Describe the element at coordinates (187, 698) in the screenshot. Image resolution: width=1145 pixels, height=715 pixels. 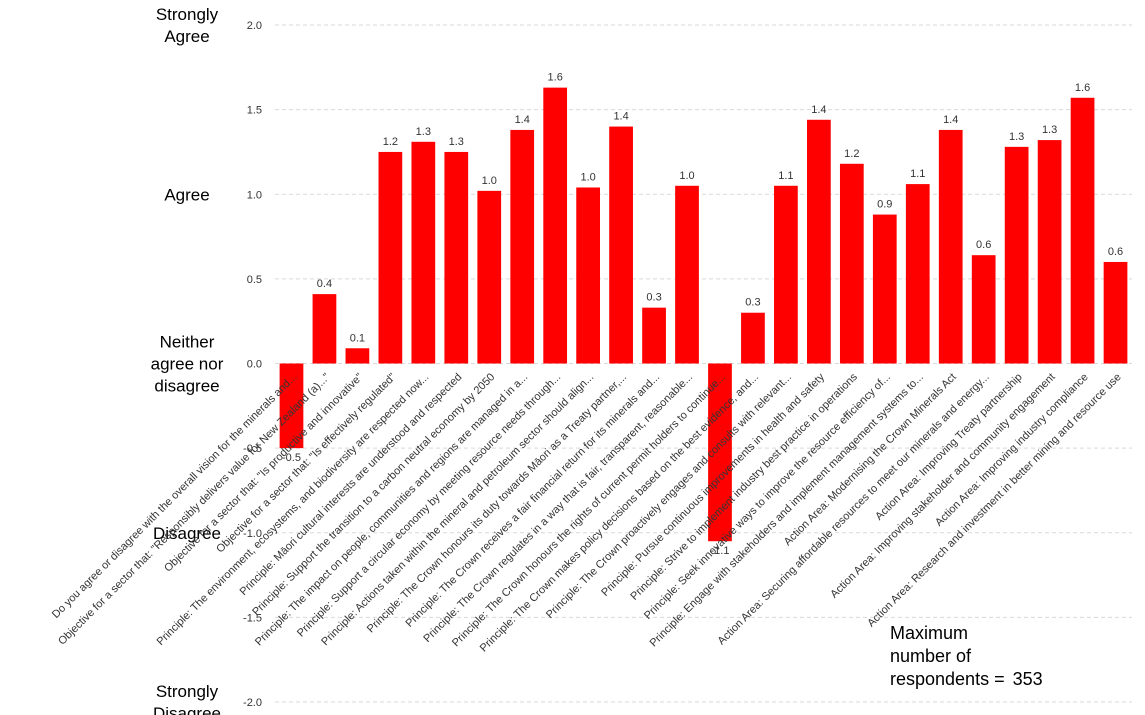
I see `scale-label: Strongly Disagree` at that location.